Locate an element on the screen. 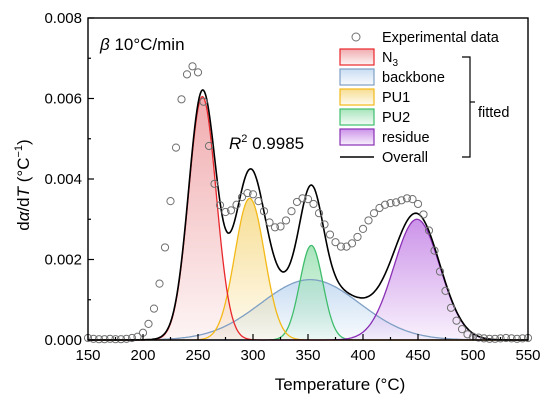  x-tick-label: 450 is located at coordinates (417, 355).